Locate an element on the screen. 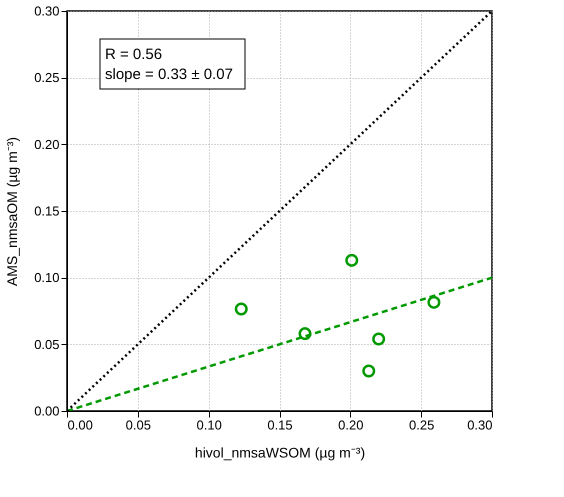 The image size is (564, 497). y-tick-label: 0.00 is located at coordinates (47, 411).